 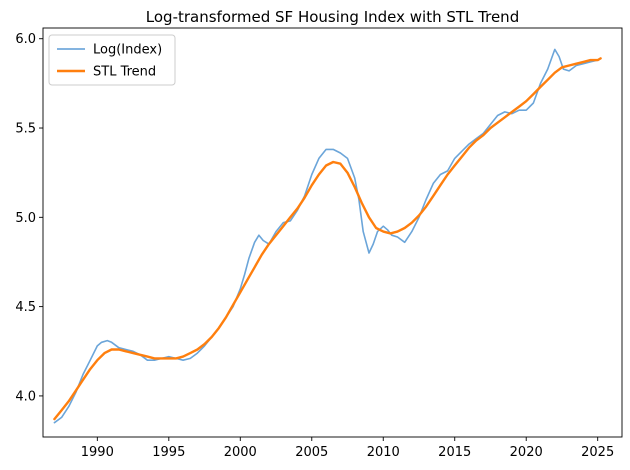 I want to click on x-tick-label: 1990, so click(x=97, y=452).